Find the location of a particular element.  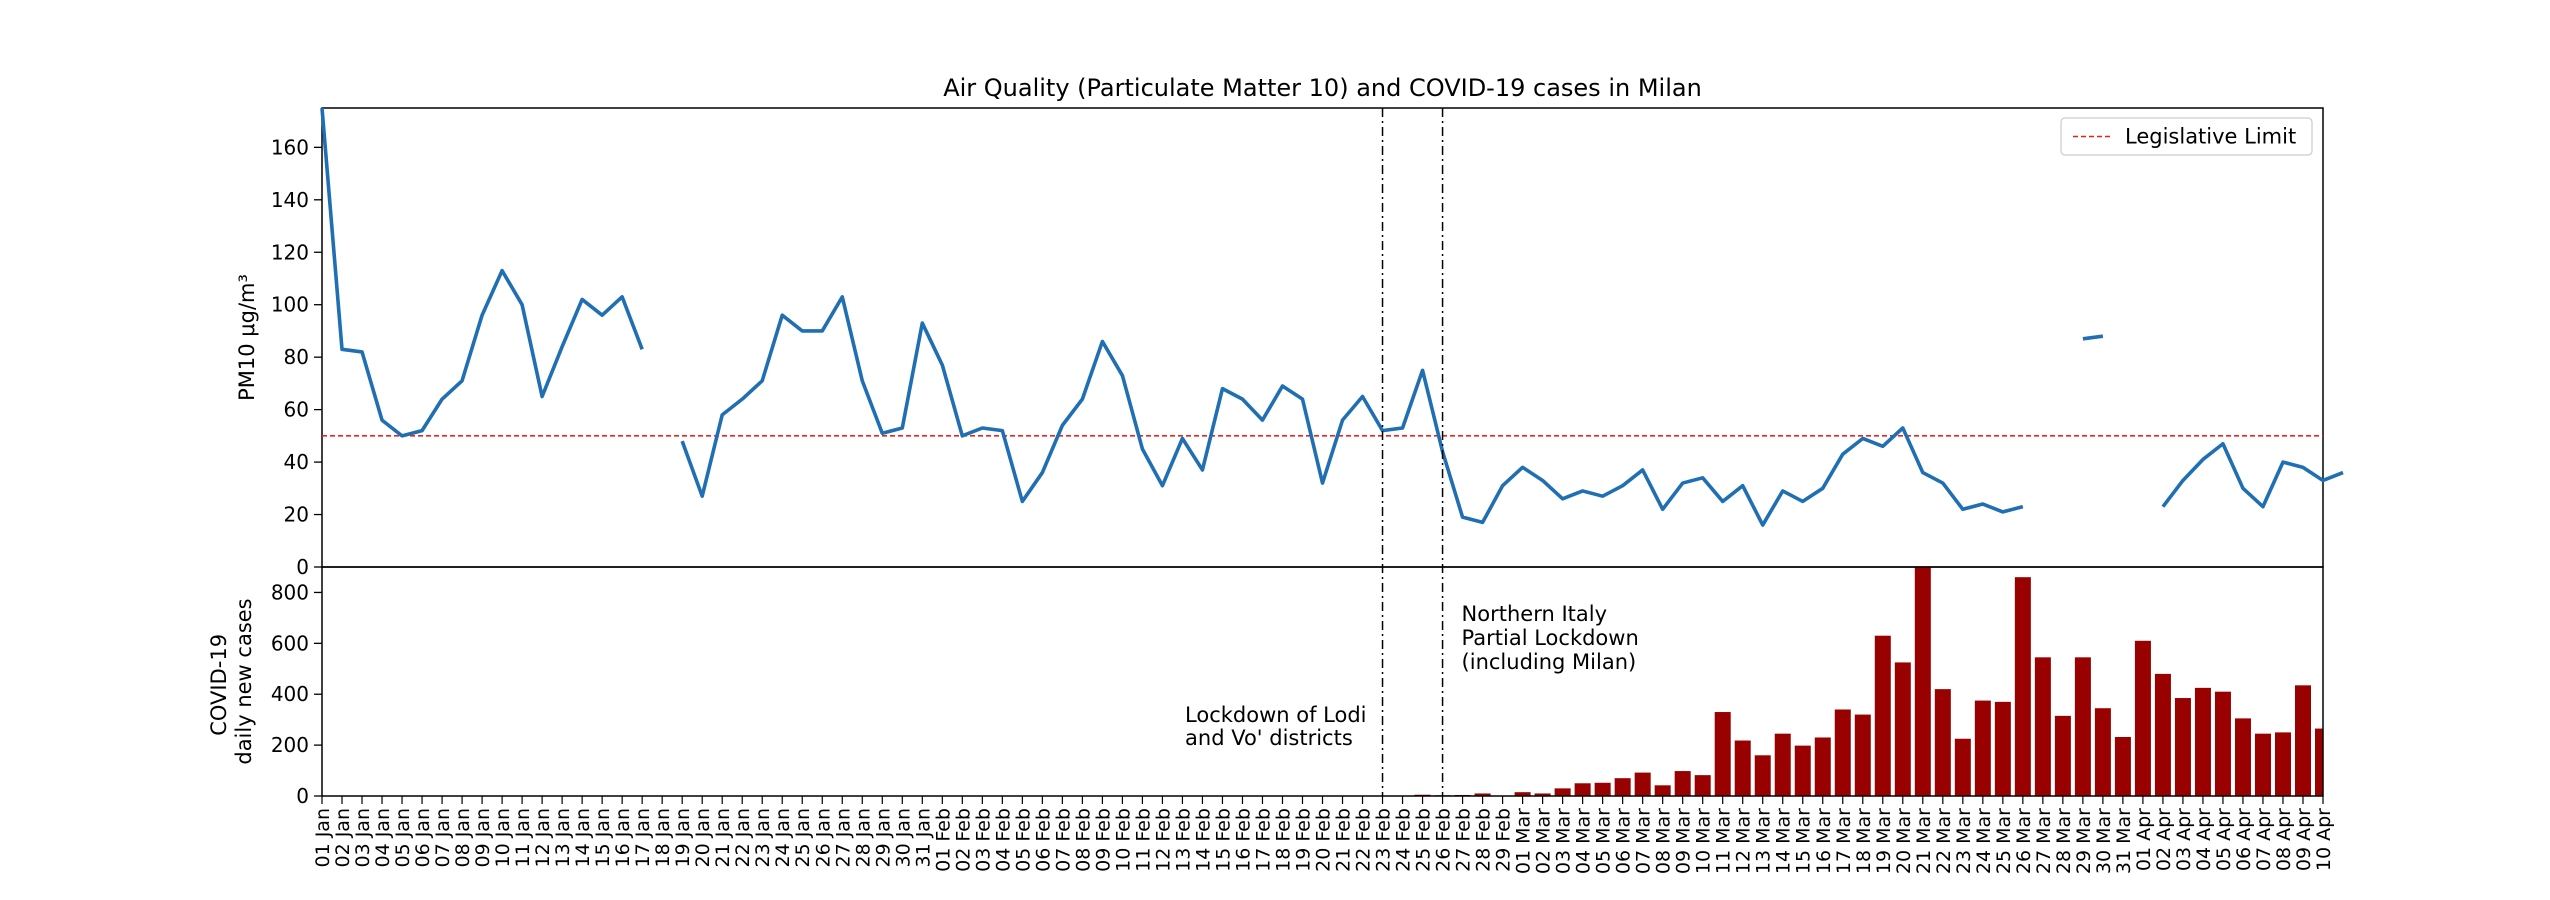

date-x-tick-label: 07 Apr is located at coordinates (2264, 839).